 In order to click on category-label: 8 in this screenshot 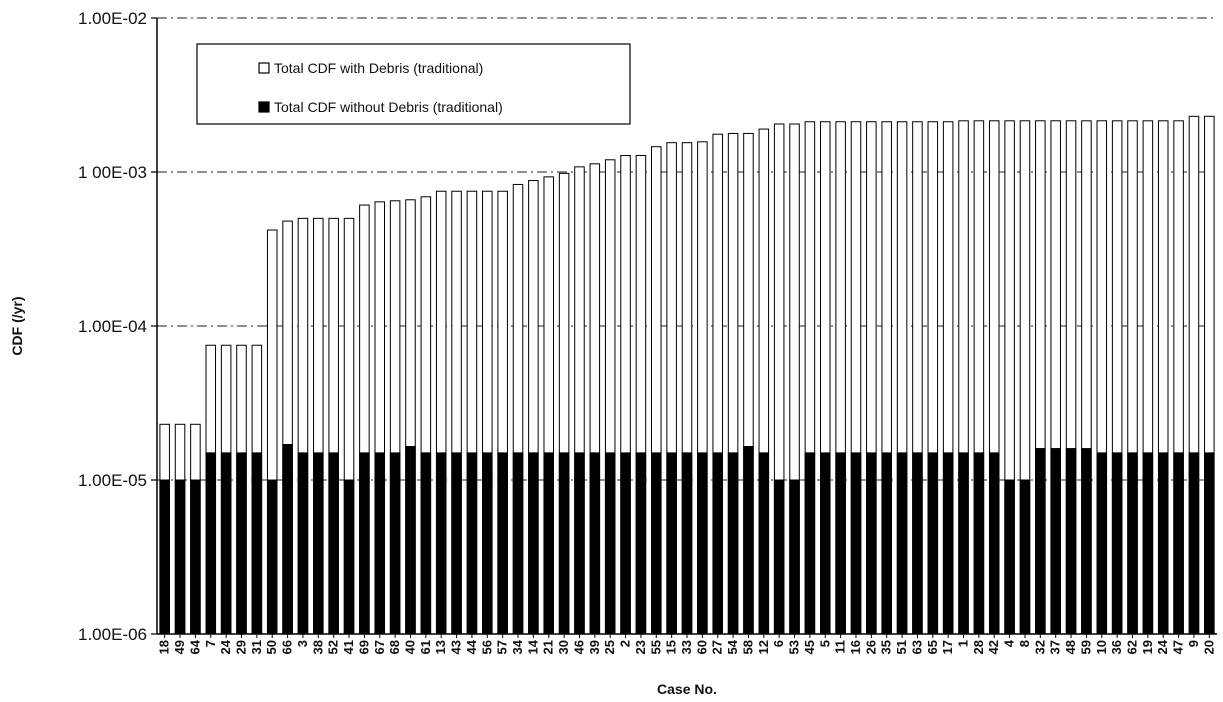, I will do `click(1024, 643)`.